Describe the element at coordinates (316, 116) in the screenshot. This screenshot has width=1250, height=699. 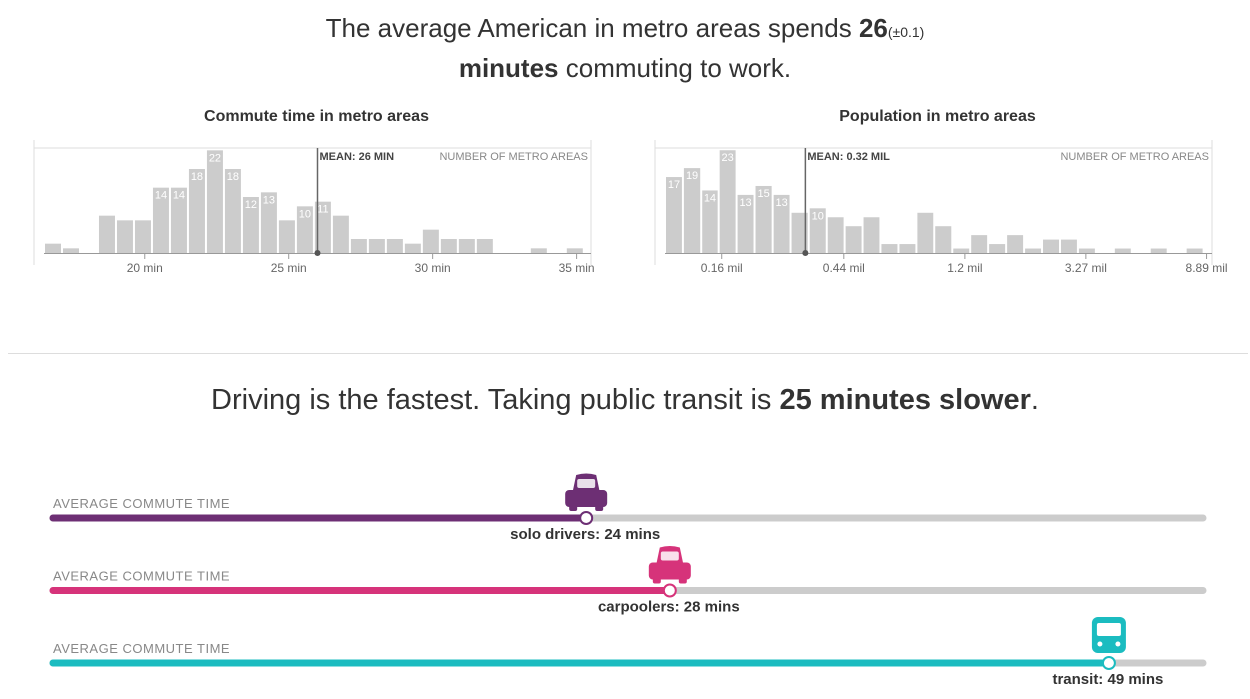
I see `chart-title: Commute time in metro areas` at that location.